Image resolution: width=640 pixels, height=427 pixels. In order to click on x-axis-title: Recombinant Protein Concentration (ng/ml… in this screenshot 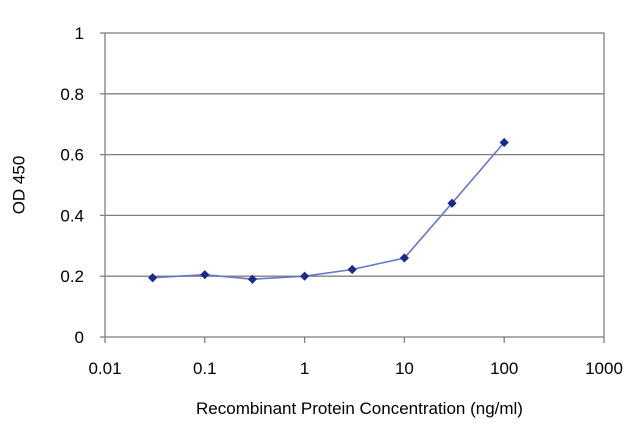, I will do `click(359, 408)`.